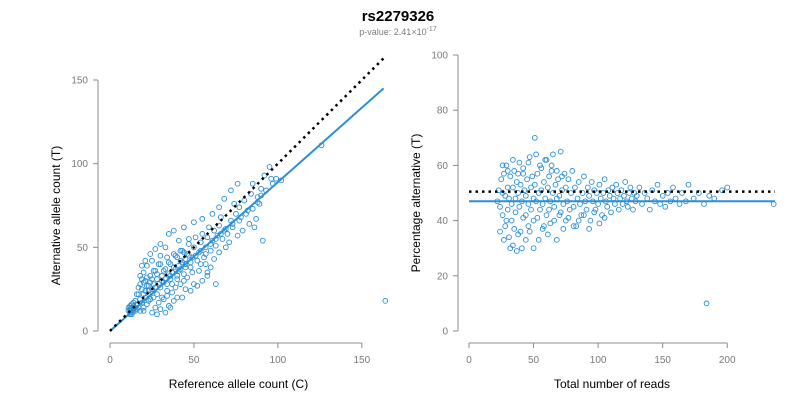 This screenshot has height=400, width=800. What do you see at coordinates (727, 360) in the screenshot?
I see `panel2-x-tick-label: 200` at bounding box center [727, 360].